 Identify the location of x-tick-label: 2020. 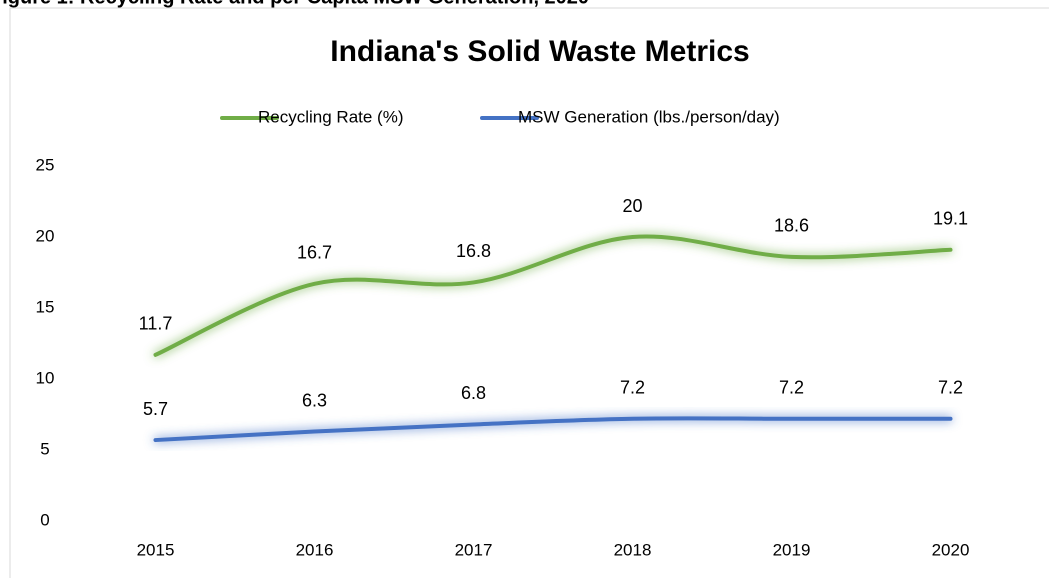
(951, 549).